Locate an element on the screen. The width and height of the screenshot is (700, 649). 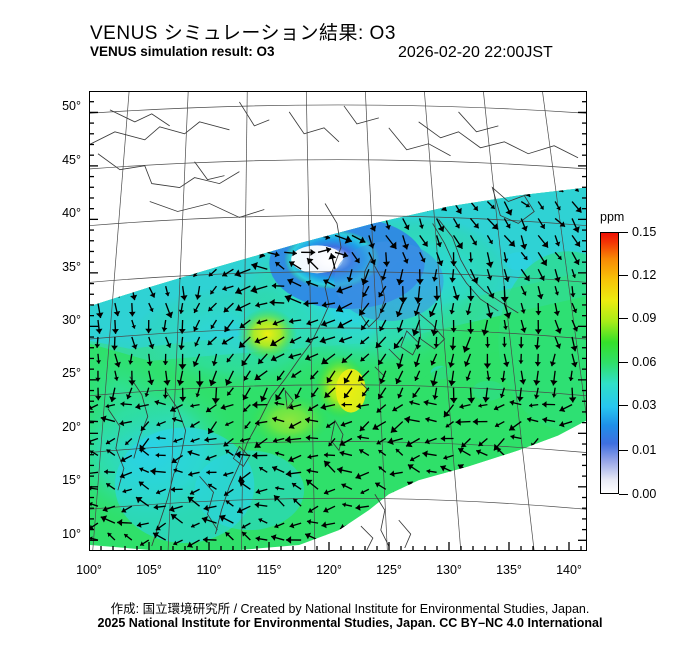
y-tick-label: 35° is located at coordinates (71, 266).